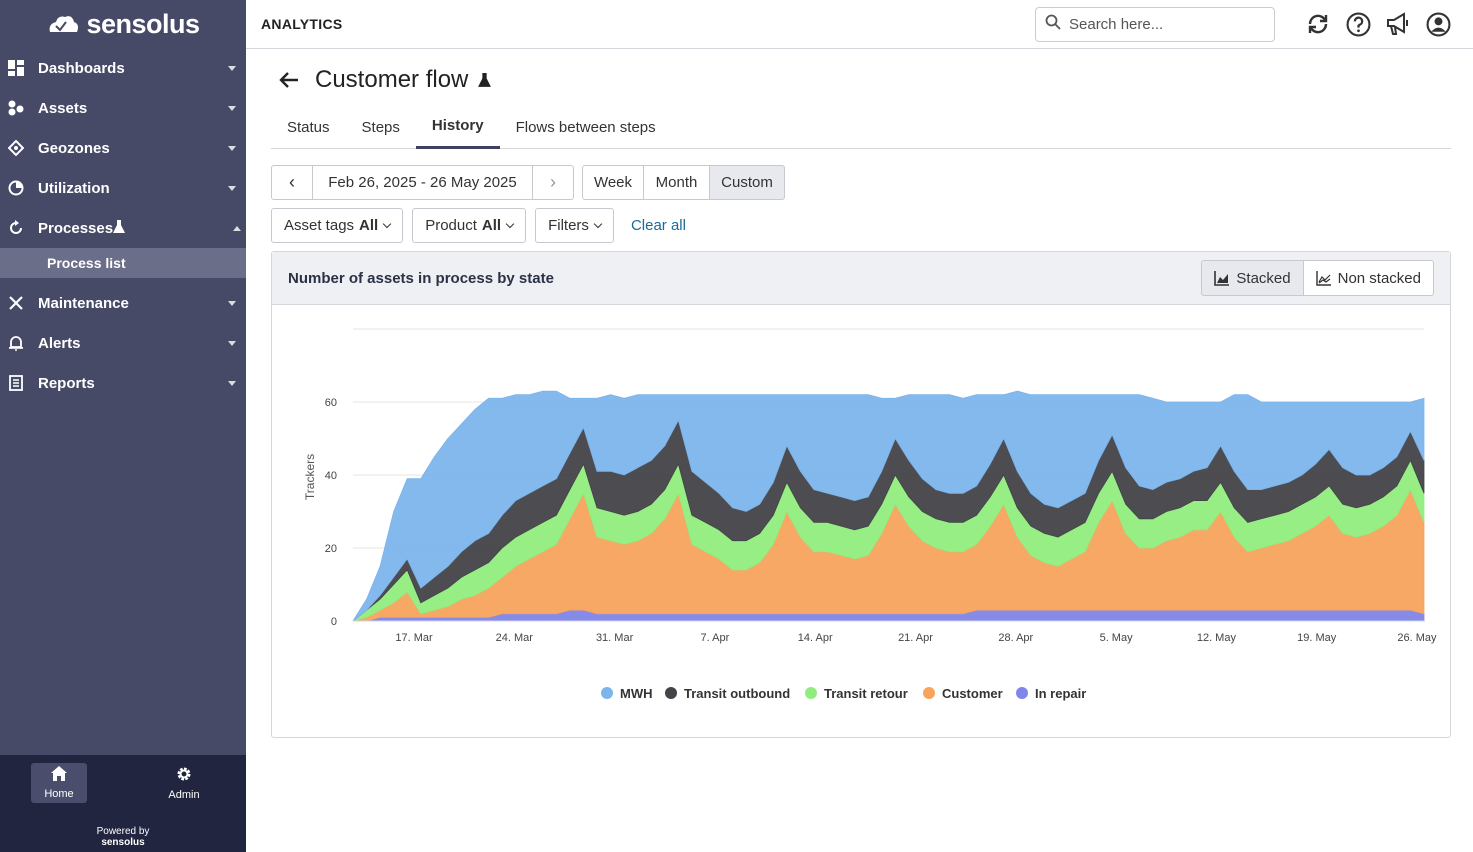  Describe the element at coordinates (331, 549) in the screenshot. I see `y-tick-label: 20` at that location.